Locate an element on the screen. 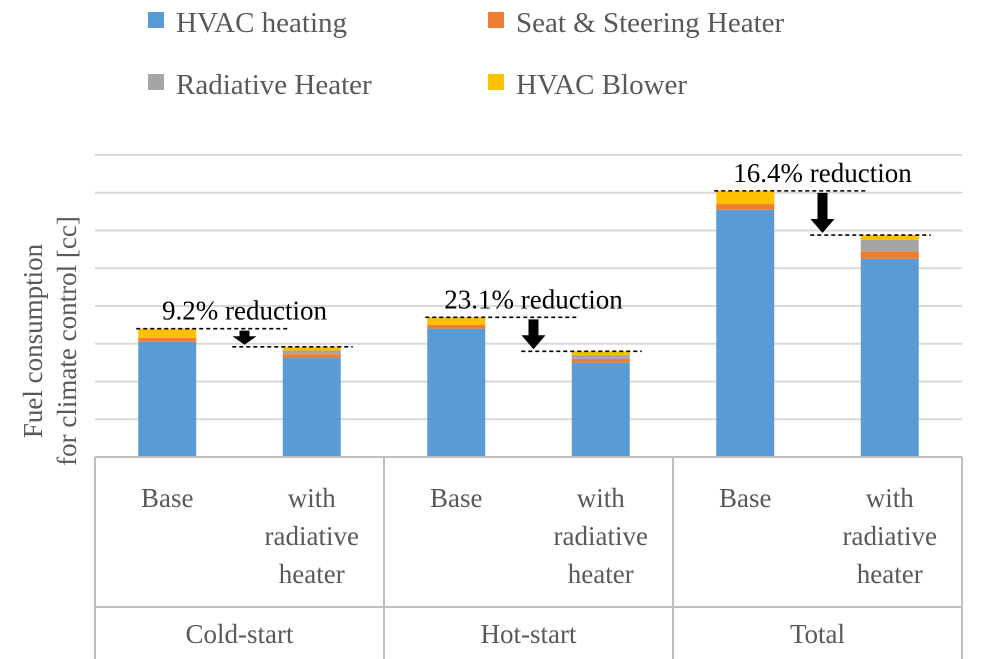 The width and height of the screenshot is (1000, 659). reduction-label: 23.1% reduction is located at coordinates (533, 299).